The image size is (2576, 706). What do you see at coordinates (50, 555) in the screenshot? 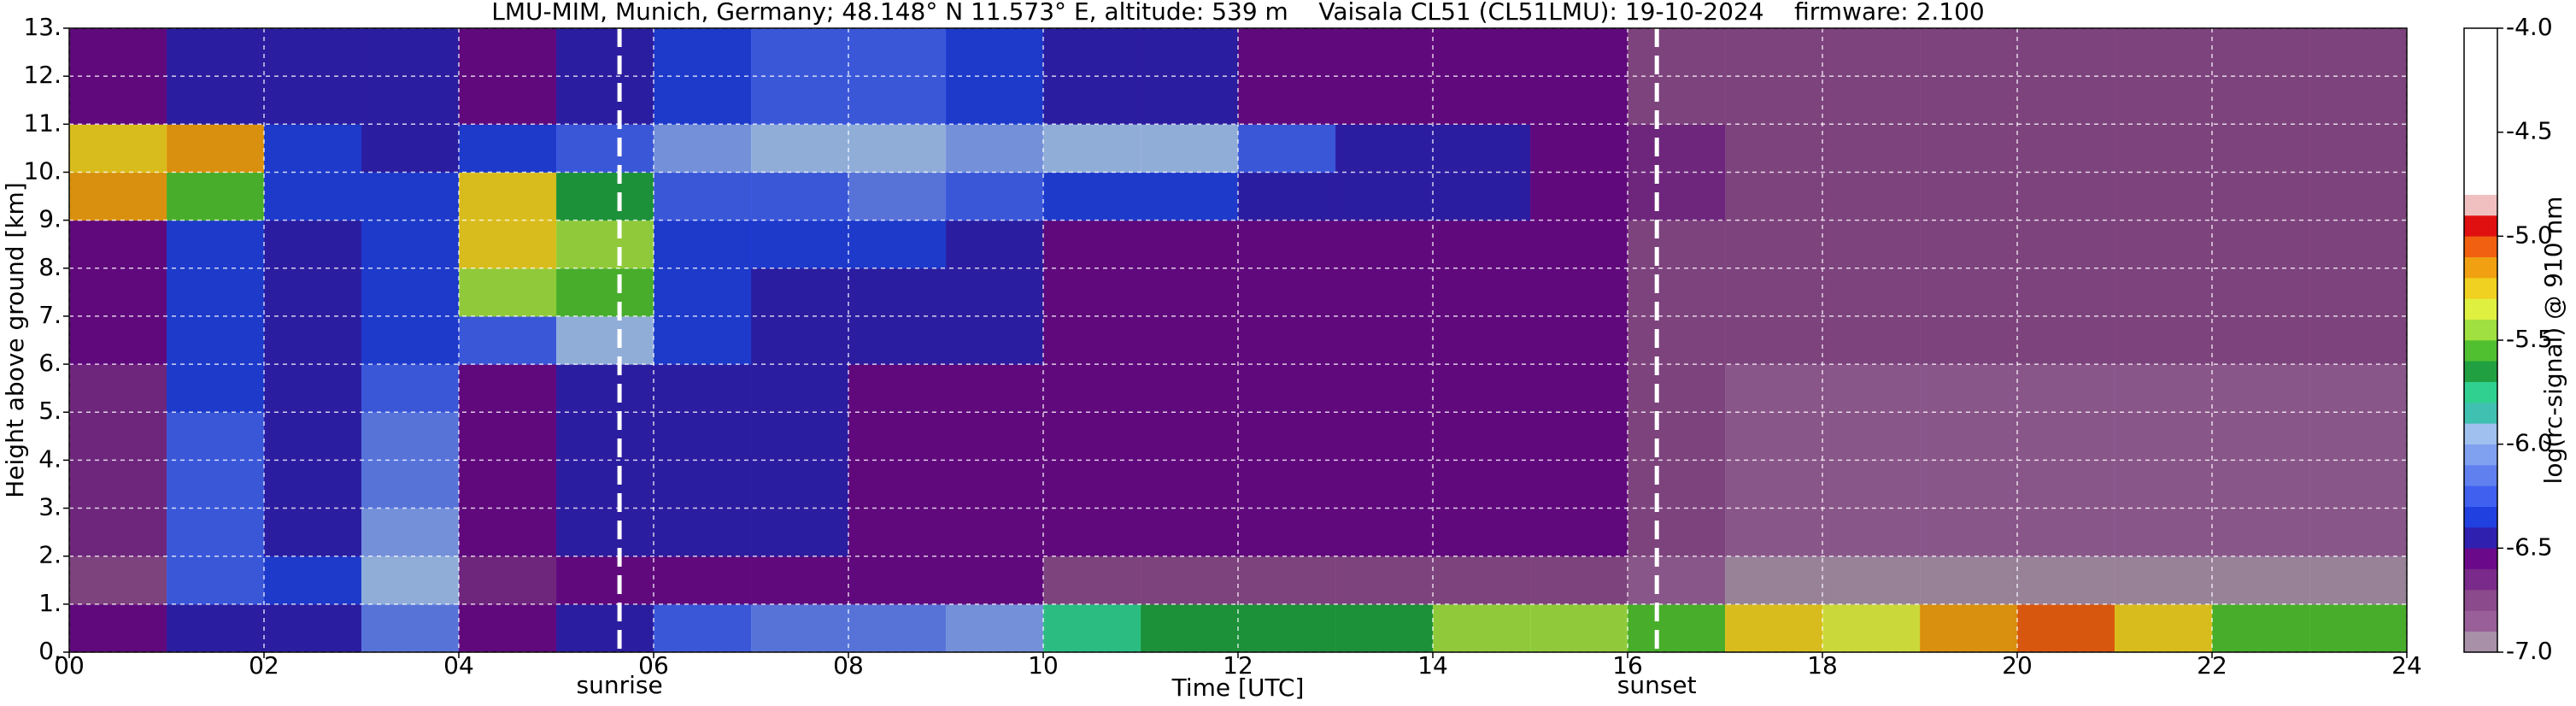
I see `y-tick-label: 2.` at bounding box center [50, 555].